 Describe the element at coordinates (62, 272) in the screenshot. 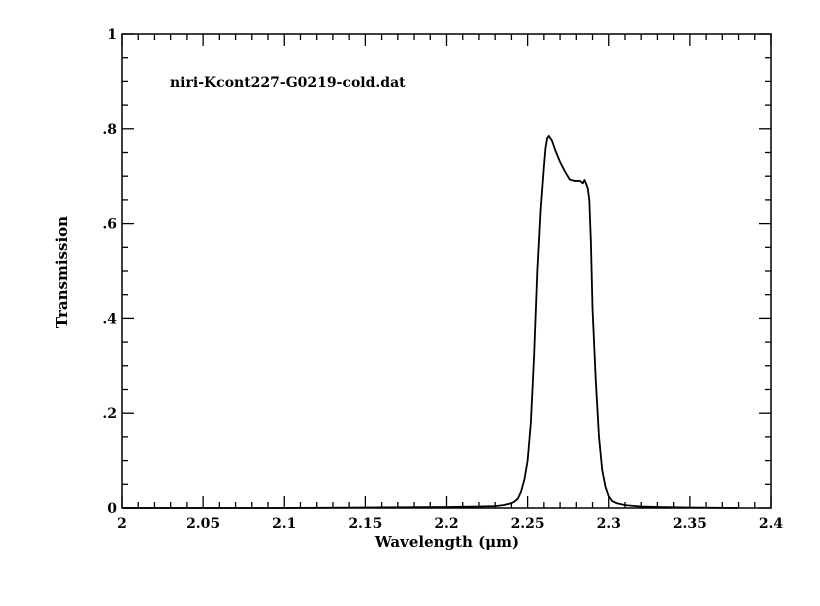

I see `y-axis-title: Transmission` at that location.